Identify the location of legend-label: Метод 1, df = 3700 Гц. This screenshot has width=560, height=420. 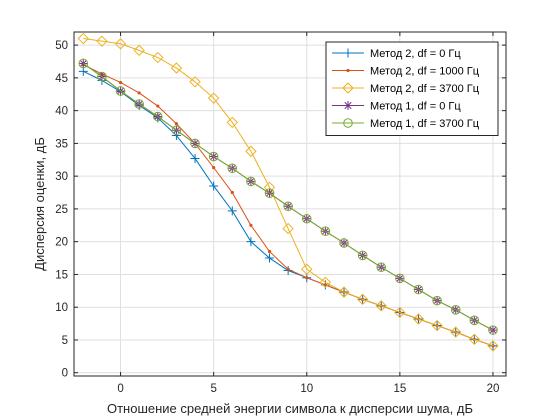
(425, 124).